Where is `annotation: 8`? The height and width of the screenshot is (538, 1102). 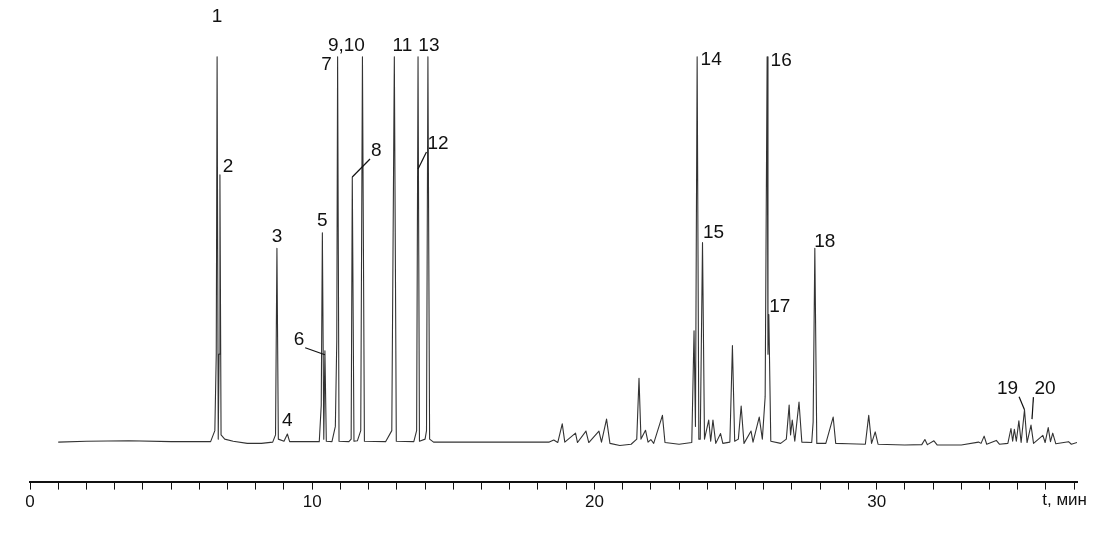 annotation: 8 is located at coordinates (376, 150).